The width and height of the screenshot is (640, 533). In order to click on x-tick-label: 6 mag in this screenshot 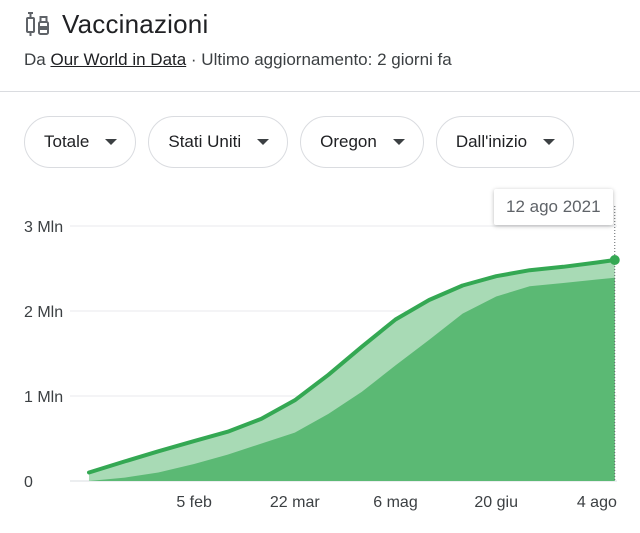, I will do `click(395, 502)`.